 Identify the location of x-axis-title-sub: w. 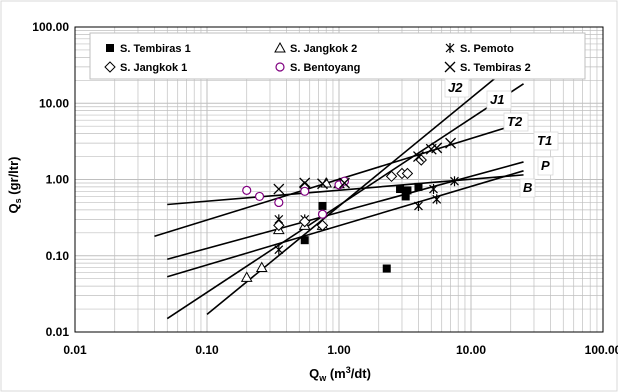
(322, 378).